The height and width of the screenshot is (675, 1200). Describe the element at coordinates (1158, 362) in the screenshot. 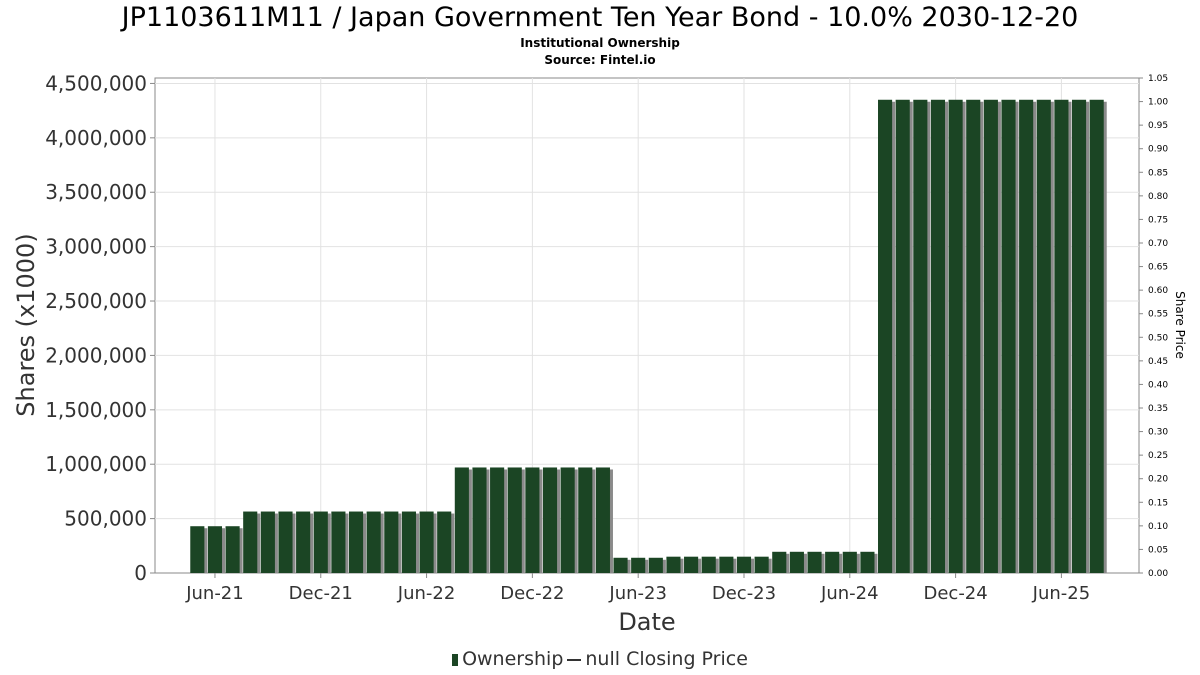

I see `y2-tick-label: 0.45` at that location.